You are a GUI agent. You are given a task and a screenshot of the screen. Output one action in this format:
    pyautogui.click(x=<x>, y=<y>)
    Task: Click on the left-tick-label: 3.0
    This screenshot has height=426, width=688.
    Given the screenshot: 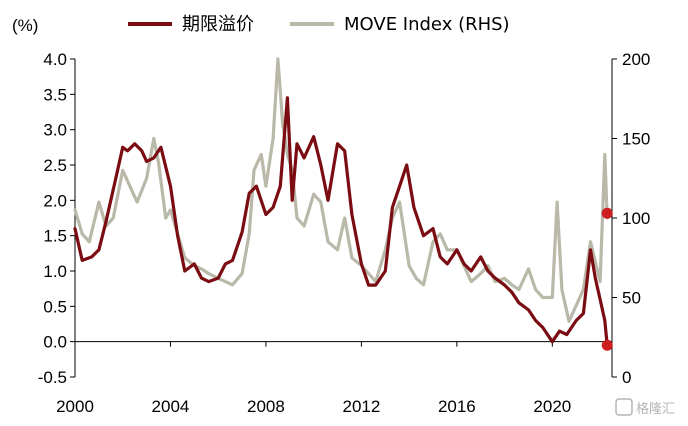 What is the action you would take?
    pyautogui.click(x=55, y=130)
    